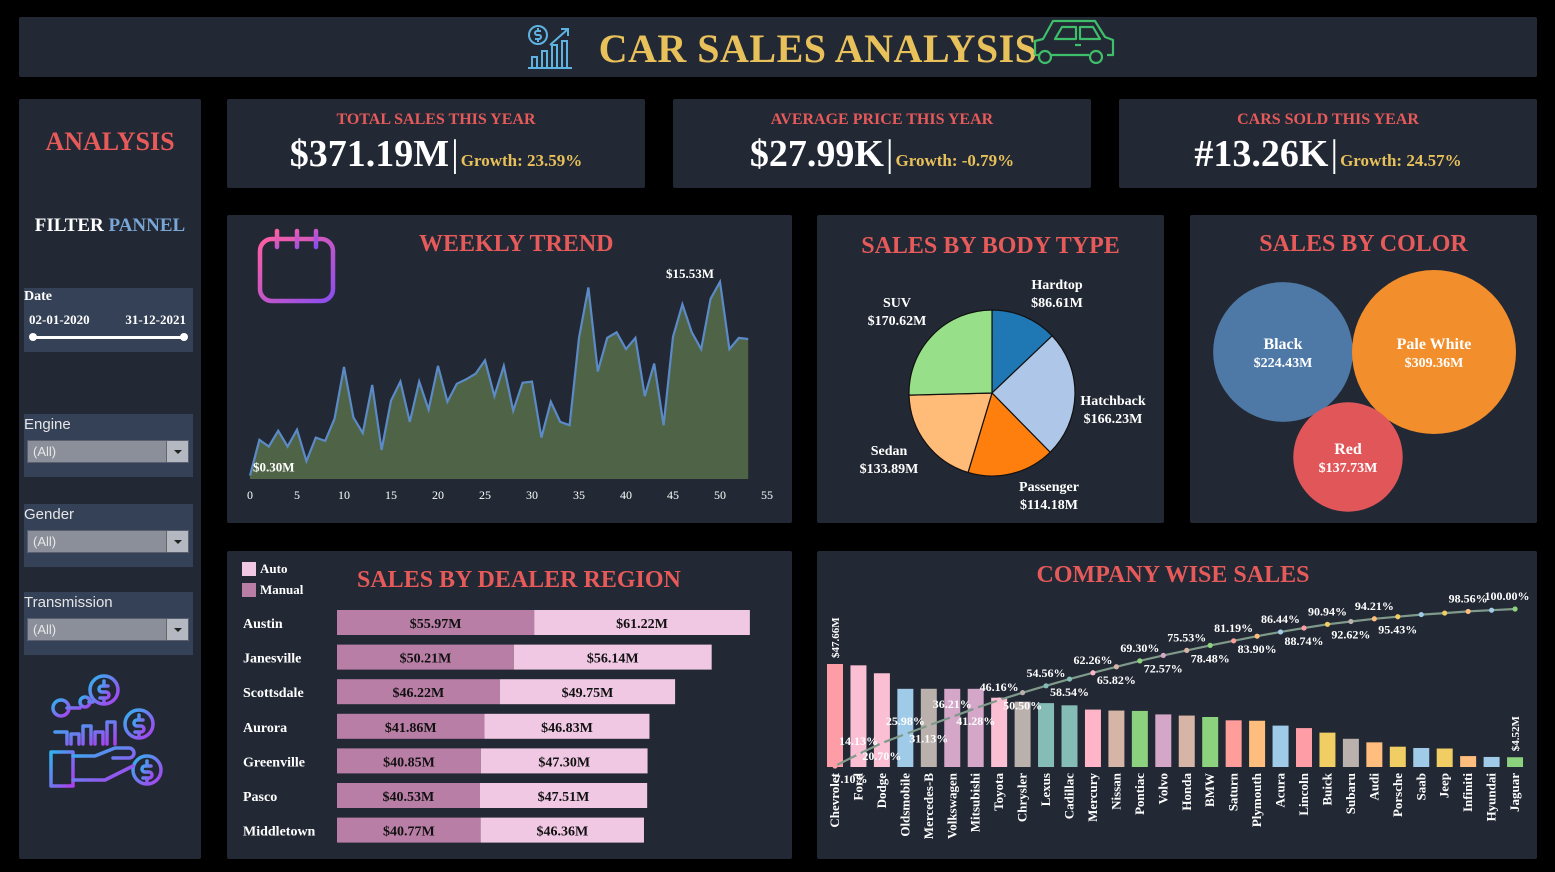 The width and height of the screenshot is (1555, 872). Describe the element at coordinates (1092, 738) in the screenshot. I see `company-bar-mercury` at that location.